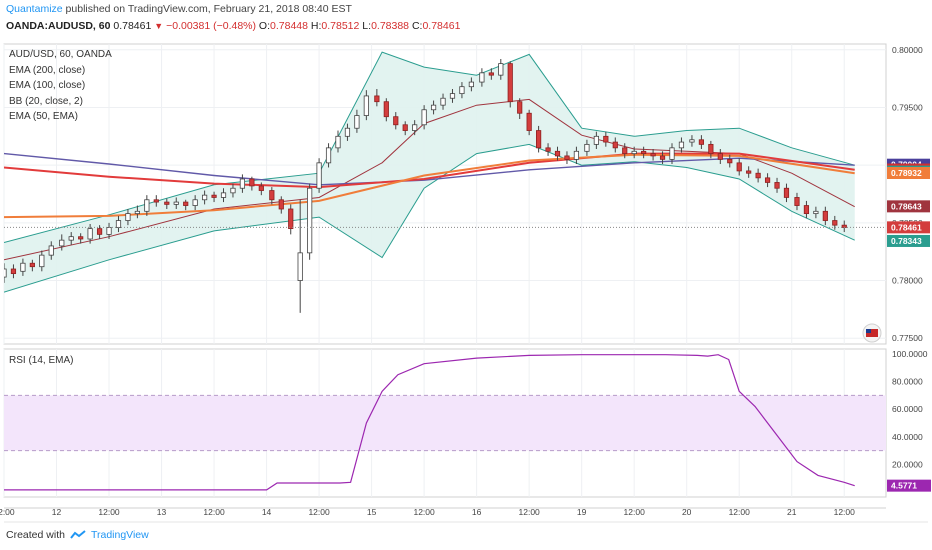 This screenshot has height=550, width=932. I want to click on rsi-band, so click(445, 423).